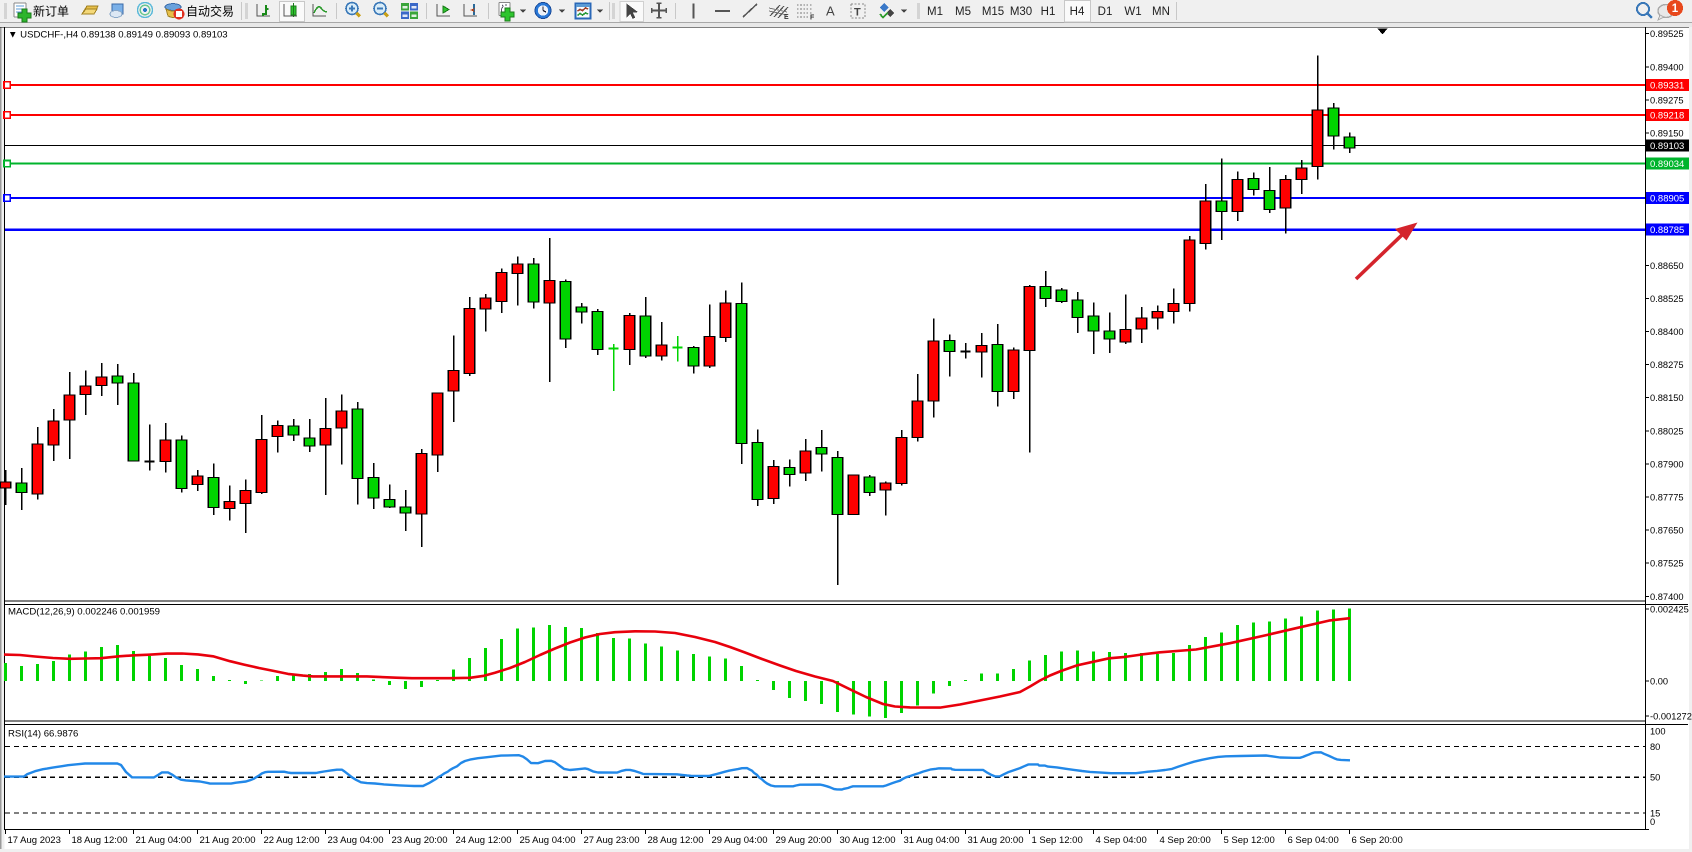 The width and height of the screenshot is (1692, 852). What do you see at coordinates (1667, 146) in the screenshot?
I see `svg-text: 0.89103` at bounding box center [1667, 146].